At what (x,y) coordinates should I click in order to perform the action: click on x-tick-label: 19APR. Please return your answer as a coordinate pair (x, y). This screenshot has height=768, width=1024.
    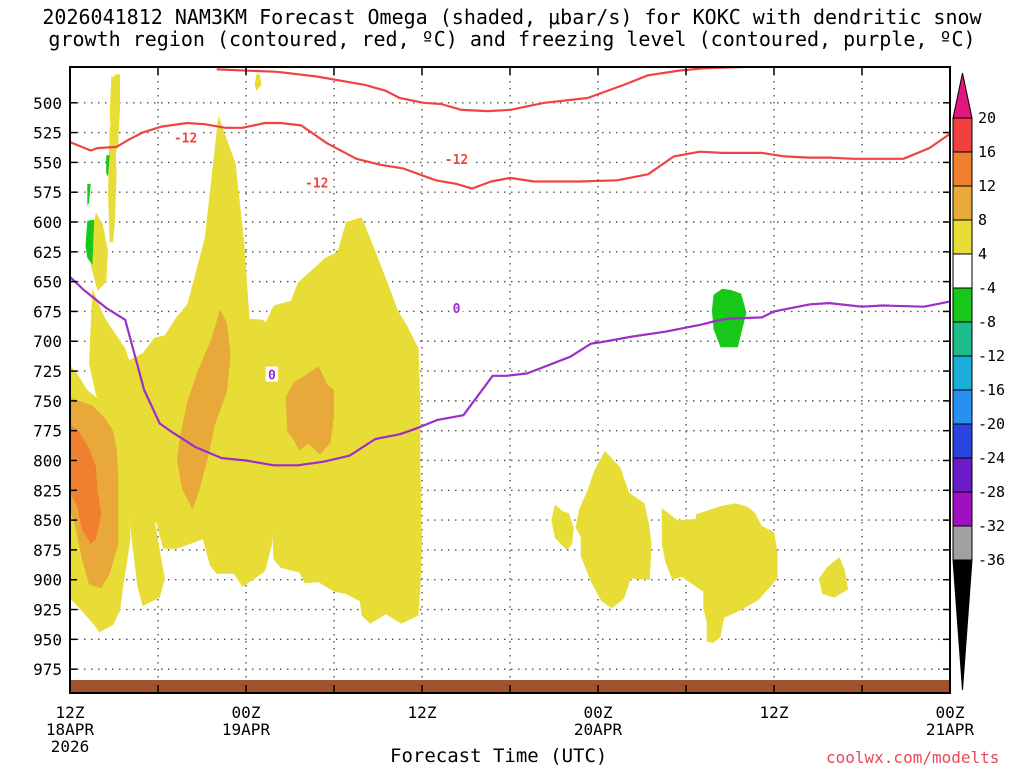
    Looking at the image, I should click on (246, 729).